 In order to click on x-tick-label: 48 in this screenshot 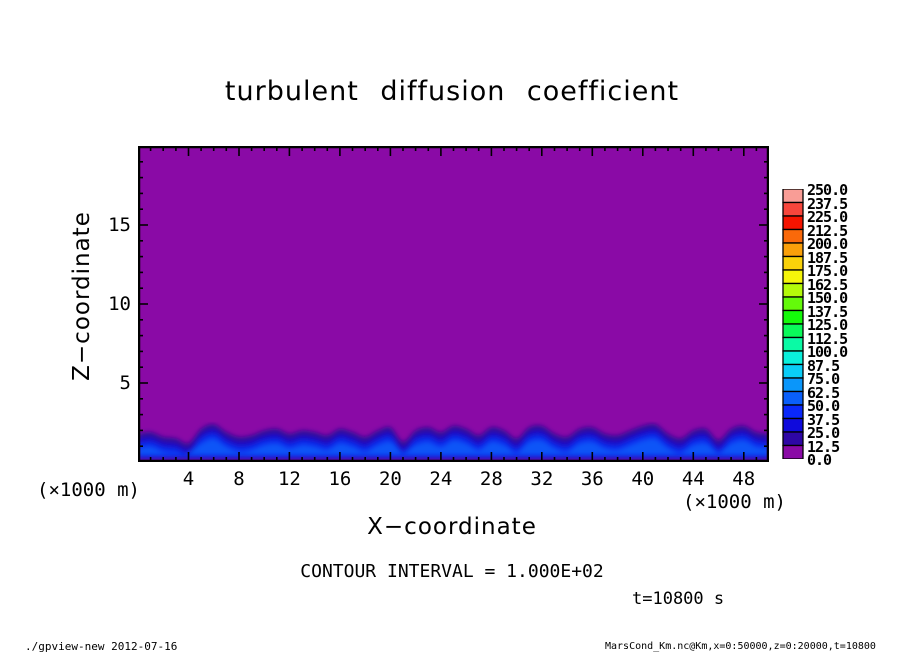, I will do `click(744, 479)`.